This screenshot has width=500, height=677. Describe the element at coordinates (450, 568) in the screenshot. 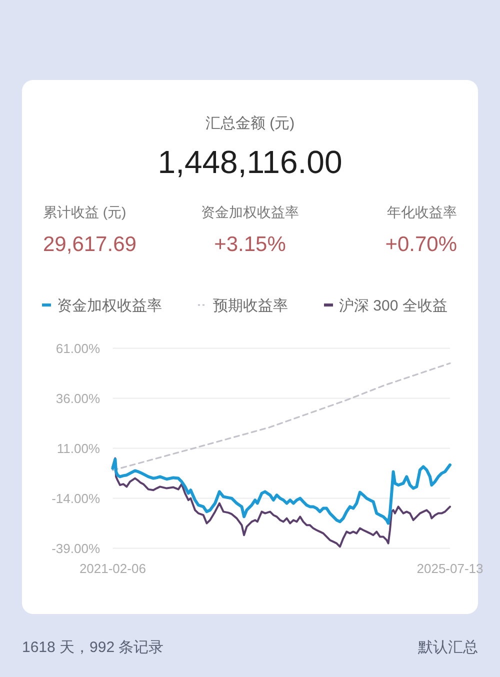

I see `x-tick-label: 2025-07-13` at that location.